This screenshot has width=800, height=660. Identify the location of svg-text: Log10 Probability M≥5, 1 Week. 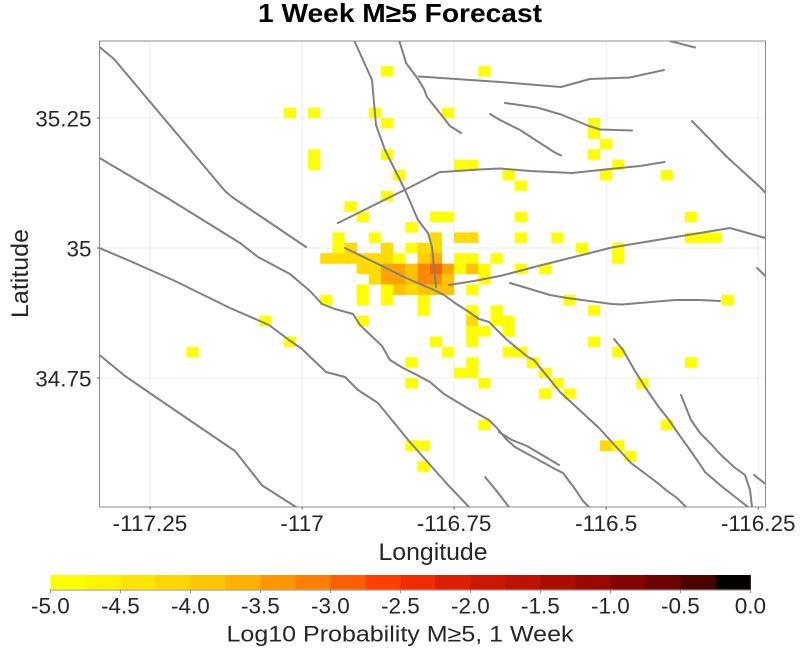
(401, 634).